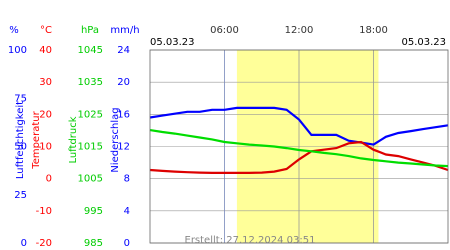 The height and width of the screenshot is (250, 450). What do you see at coordinates (115, 139) in the screenshot?
I see `axis-label: Niederschlag` at bounding box center [115, 139].